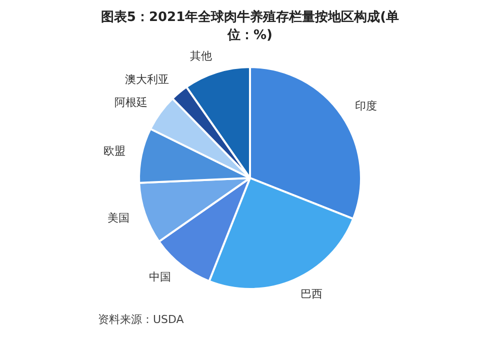 This screenshot has width=500, height=362. I want to click on chart-title: 图表5：2021年全球肉牛养殖存栏量按地区构成(单位：%), so click(250, 26).